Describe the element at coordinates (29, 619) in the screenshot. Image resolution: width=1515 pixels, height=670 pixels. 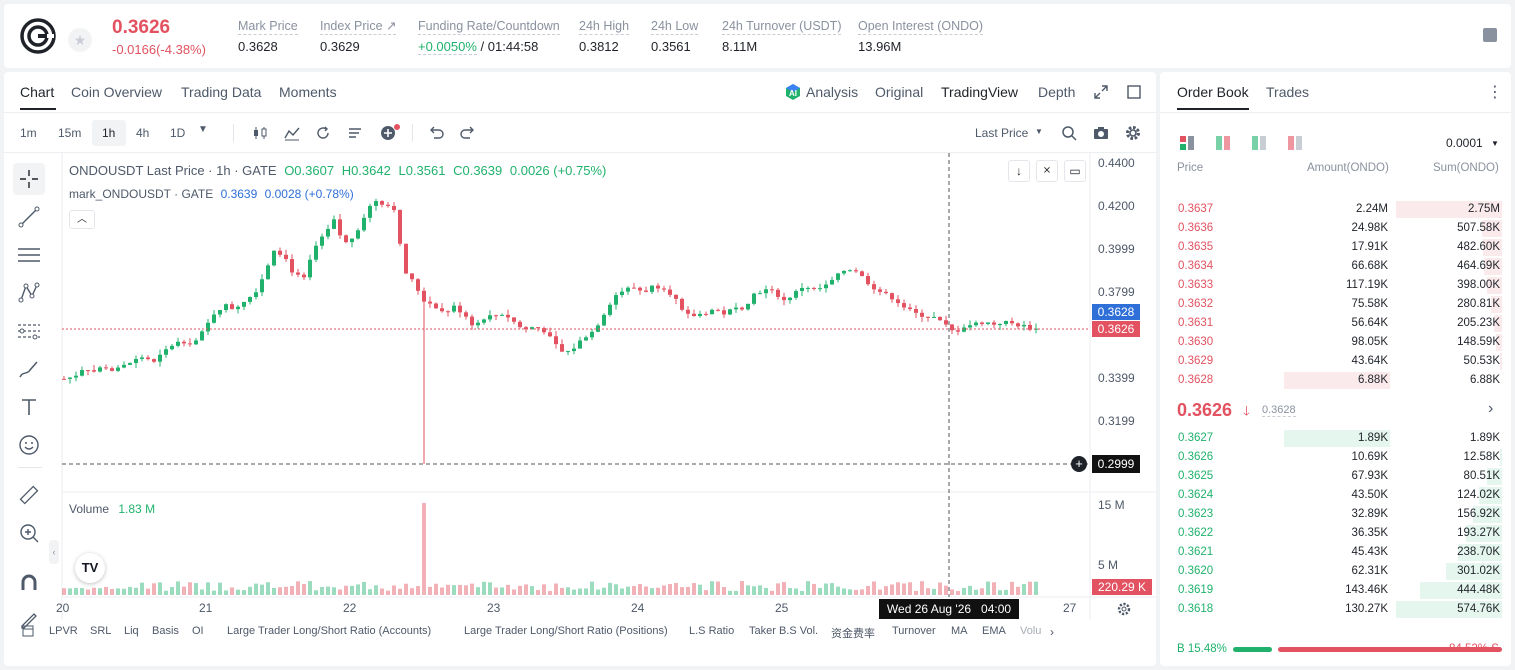
I see `pencil-lock-icon` at that location.